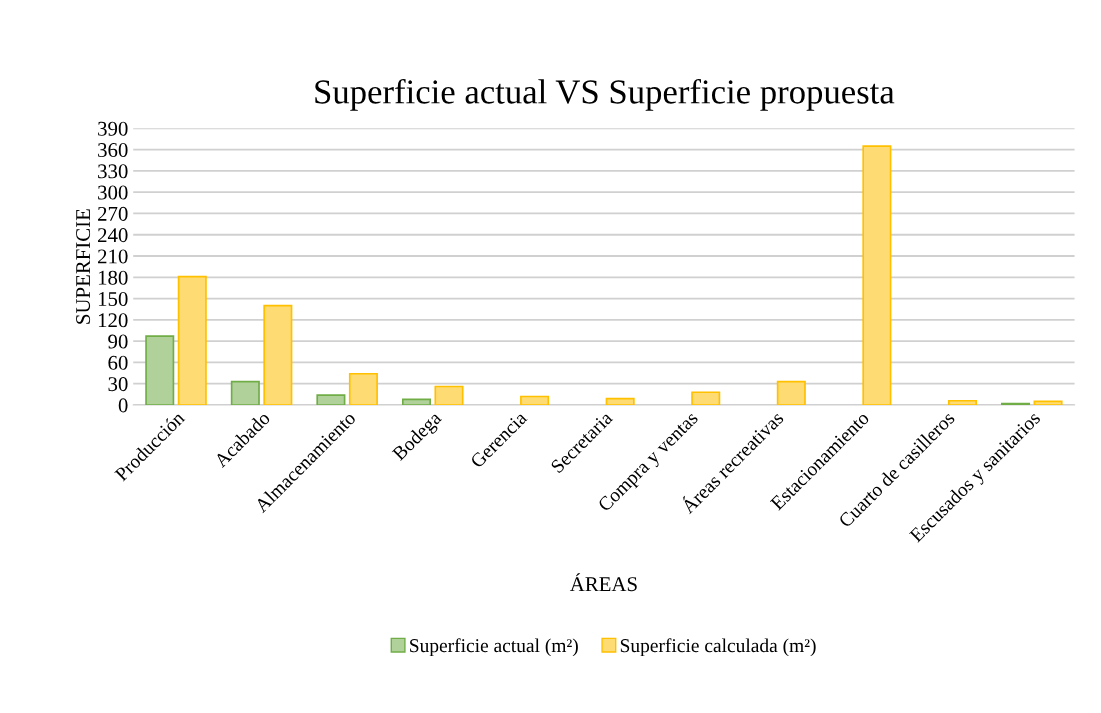  I want to click on y-tick-label: 330, so click(113, 171).